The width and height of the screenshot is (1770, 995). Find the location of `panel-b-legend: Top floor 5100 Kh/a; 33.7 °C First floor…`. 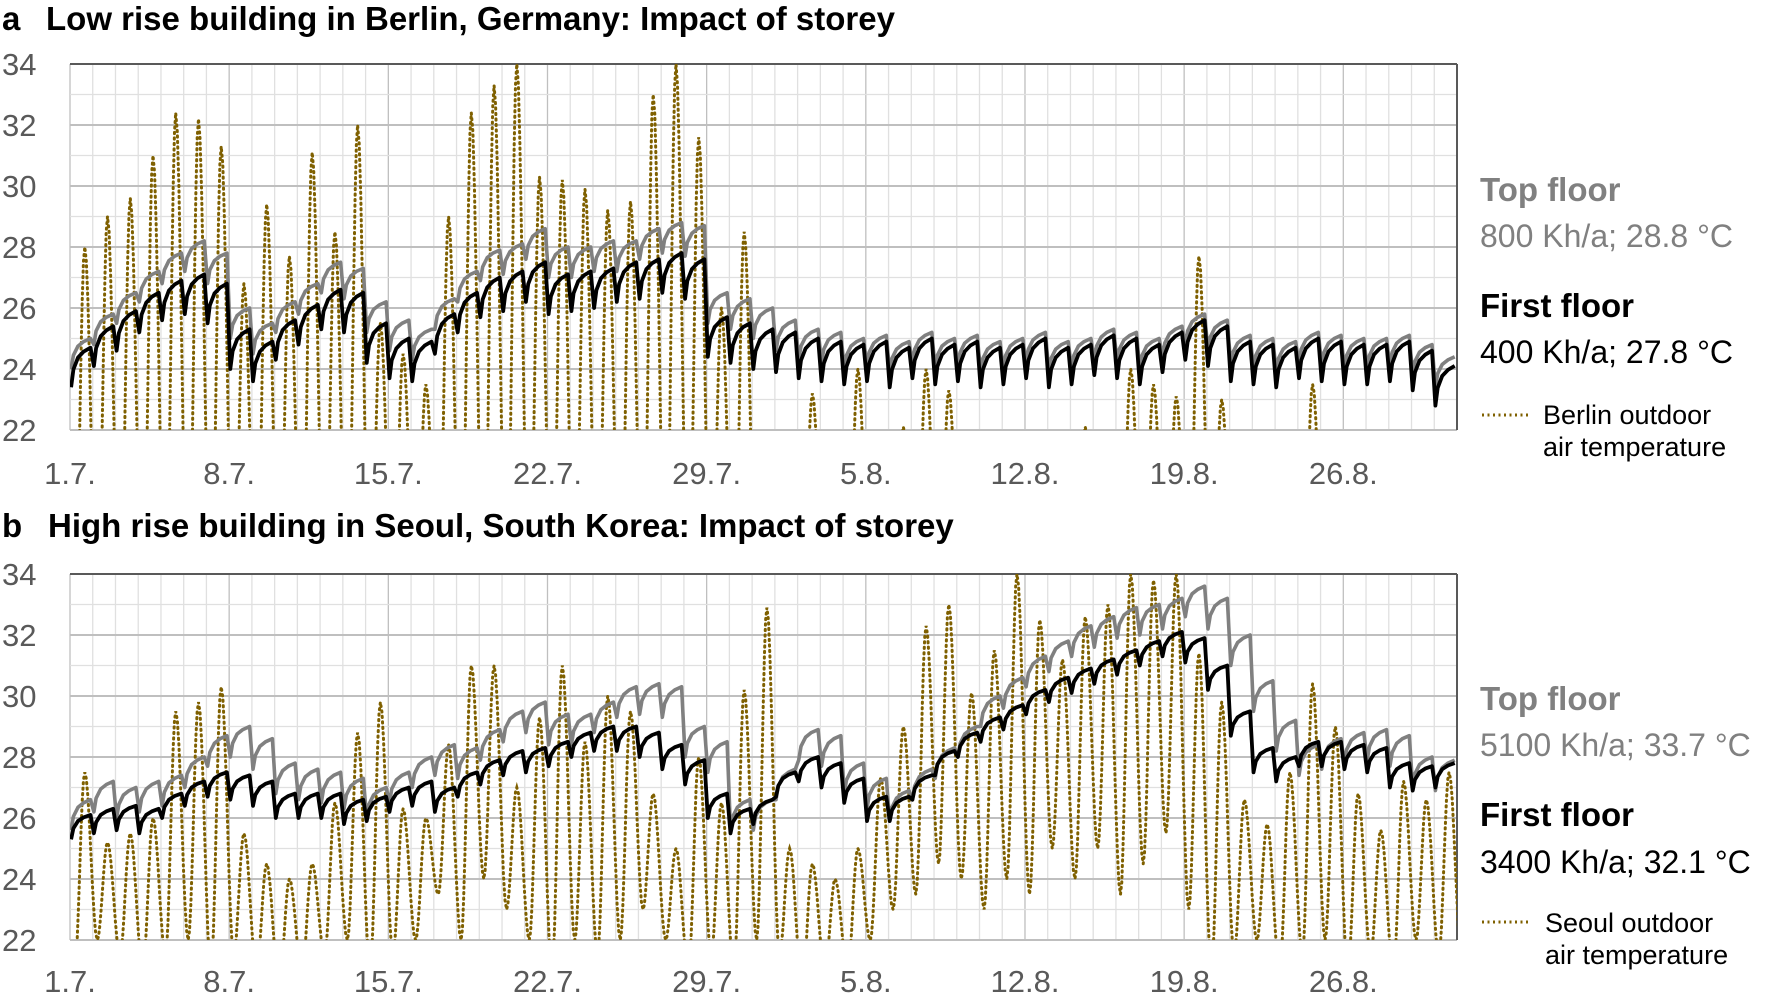

panel-b-legend: Top floor 5100 Kh/a; 33.7 °C First floor… is located at coordinates (1615, 825).